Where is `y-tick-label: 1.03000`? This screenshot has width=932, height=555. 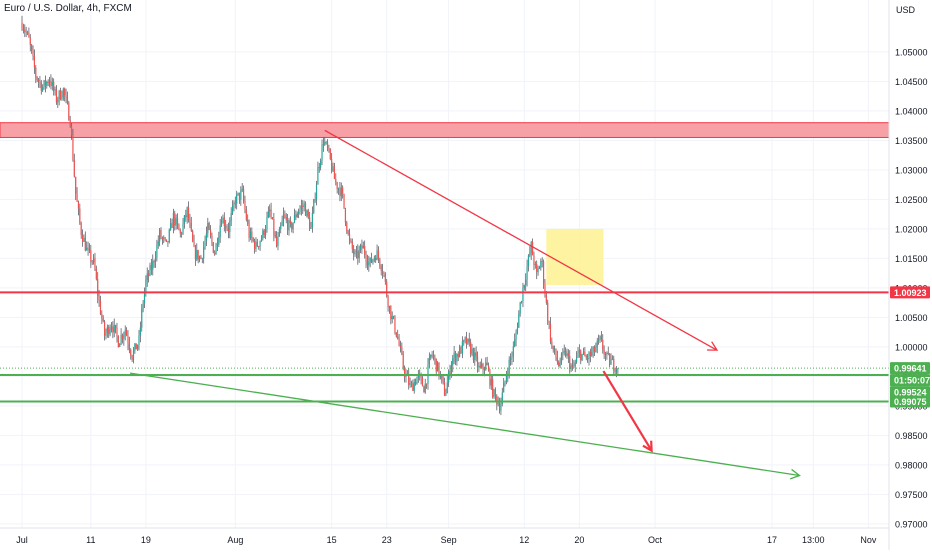 y-tick-label: 1.03000 is located at coordinates (911, 170).